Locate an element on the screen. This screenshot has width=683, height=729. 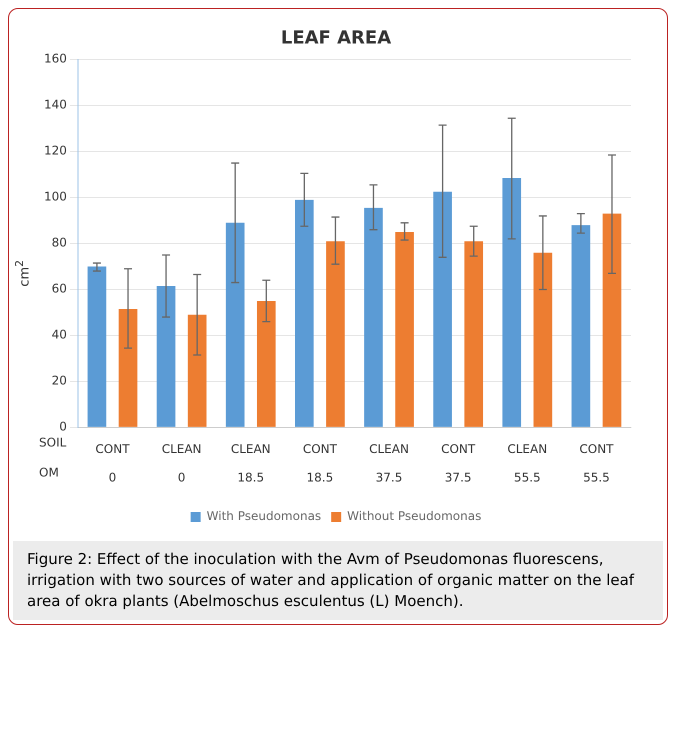
category-label: CLEAN 37.5 is located at coordinates (389, 463).